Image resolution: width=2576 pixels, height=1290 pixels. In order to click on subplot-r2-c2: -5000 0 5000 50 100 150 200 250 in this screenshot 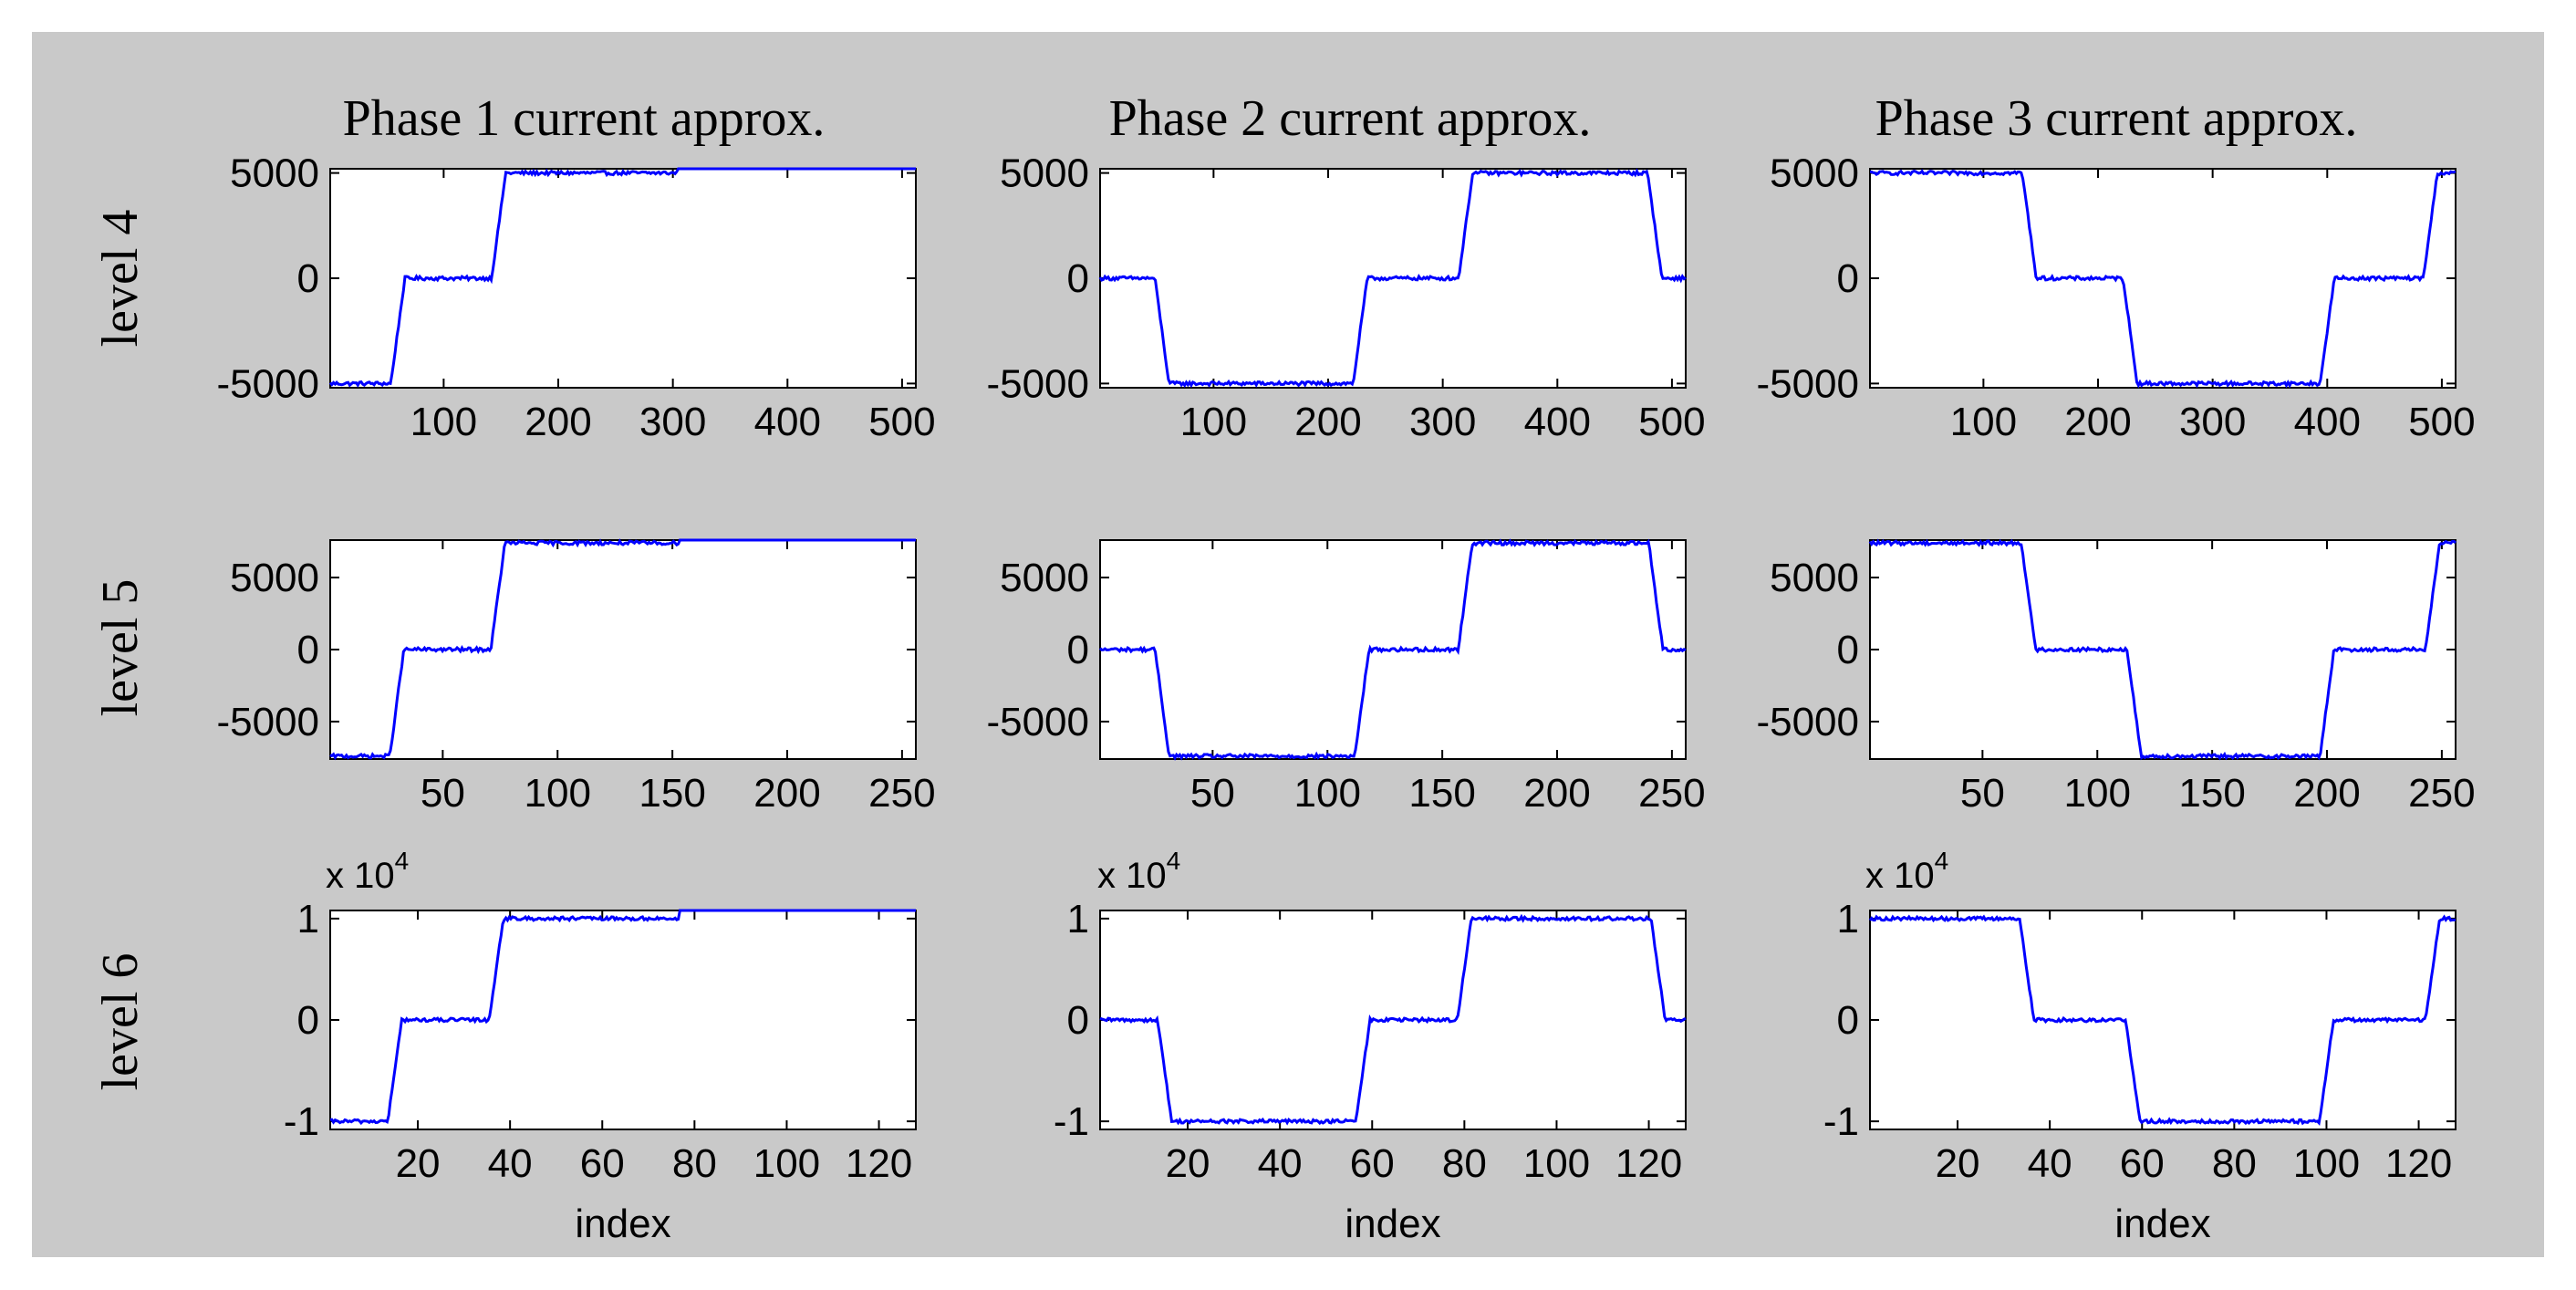, I will do `click(1346, 677)`.